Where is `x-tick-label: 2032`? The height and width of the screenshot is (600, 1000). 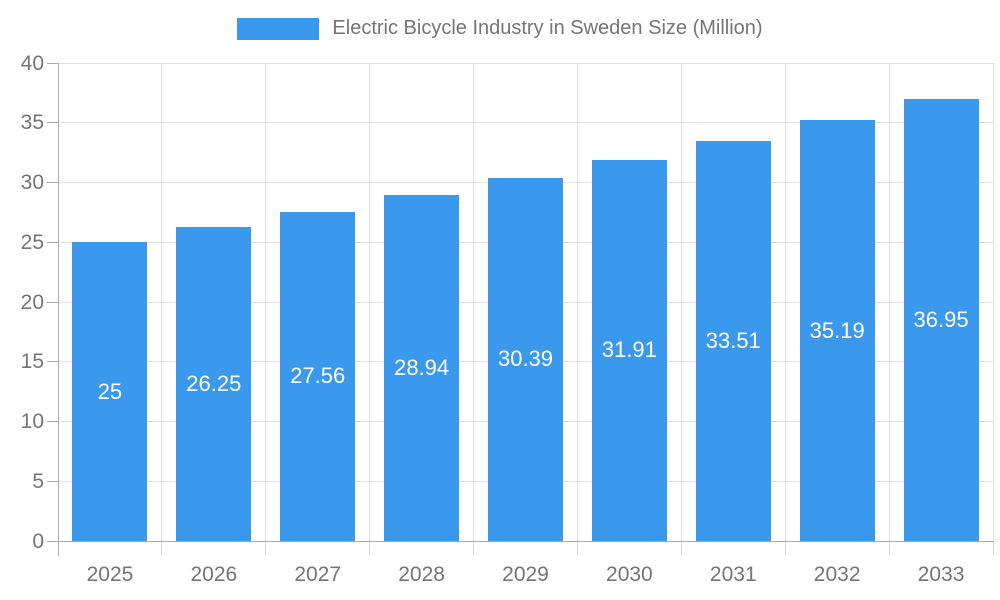 x-tick-label: 2032 is located at coordinates (837, 574).